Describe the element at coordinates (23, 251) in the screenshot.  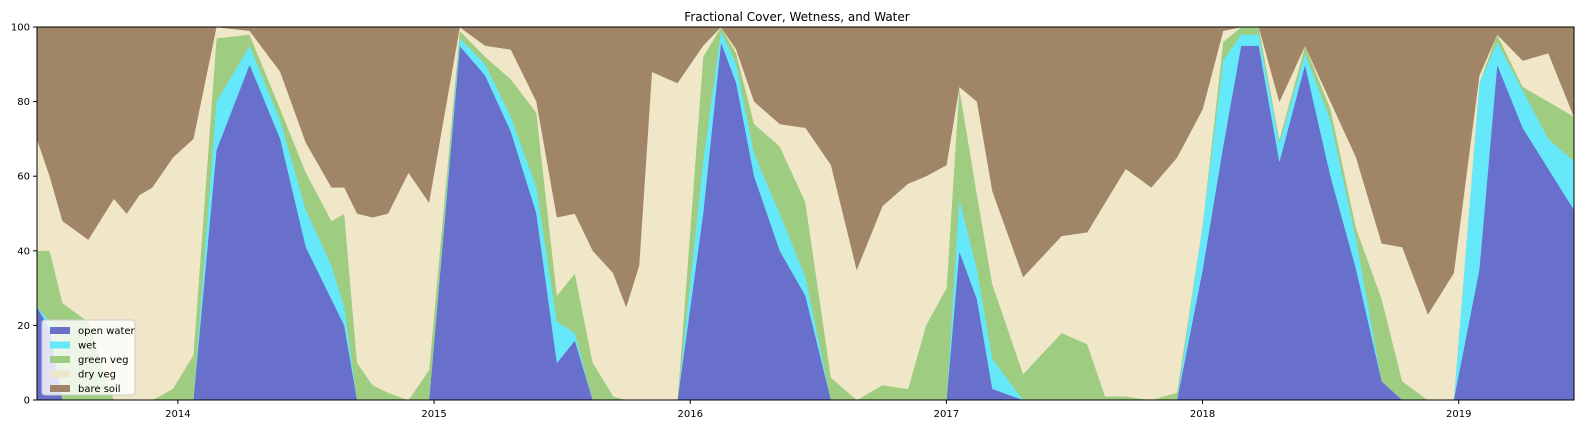
I see `y-tick-label: 40` at that location.